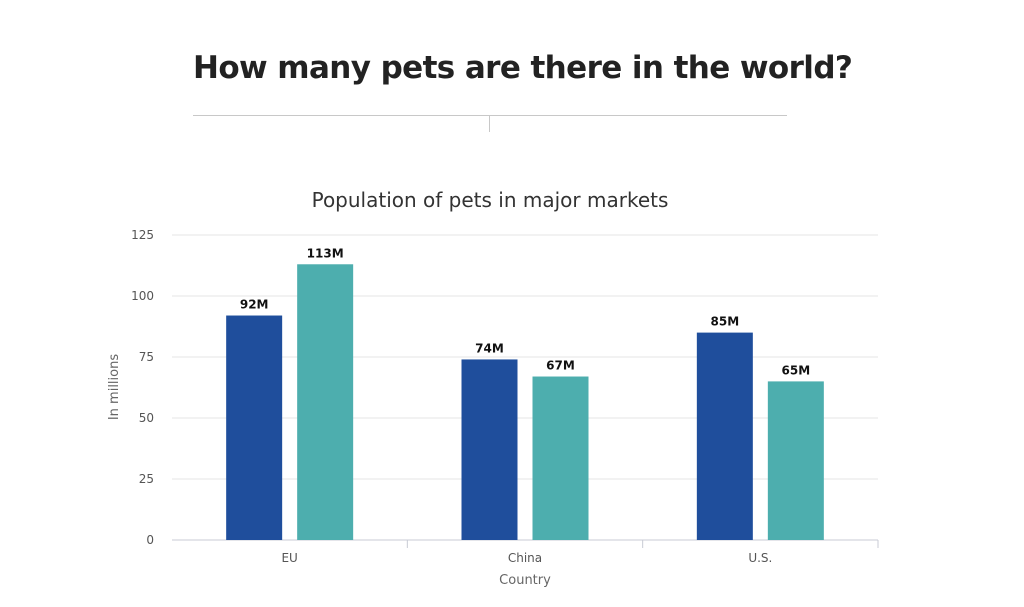  I want to click on x-axis-ticks: EU China U.S., so click(580, 552).